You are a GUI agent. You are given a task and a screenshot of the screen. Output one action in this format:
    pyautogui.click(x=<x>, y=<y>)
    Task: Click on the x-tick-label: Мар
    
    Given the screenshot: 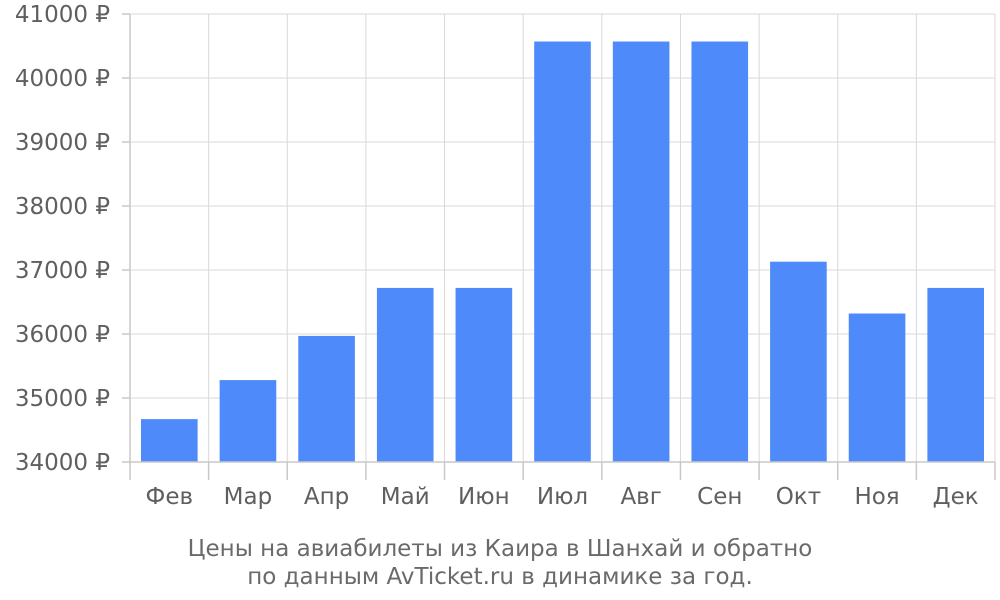 What is the action you would take?
    pyautogui.click(x=248, y=497)
    